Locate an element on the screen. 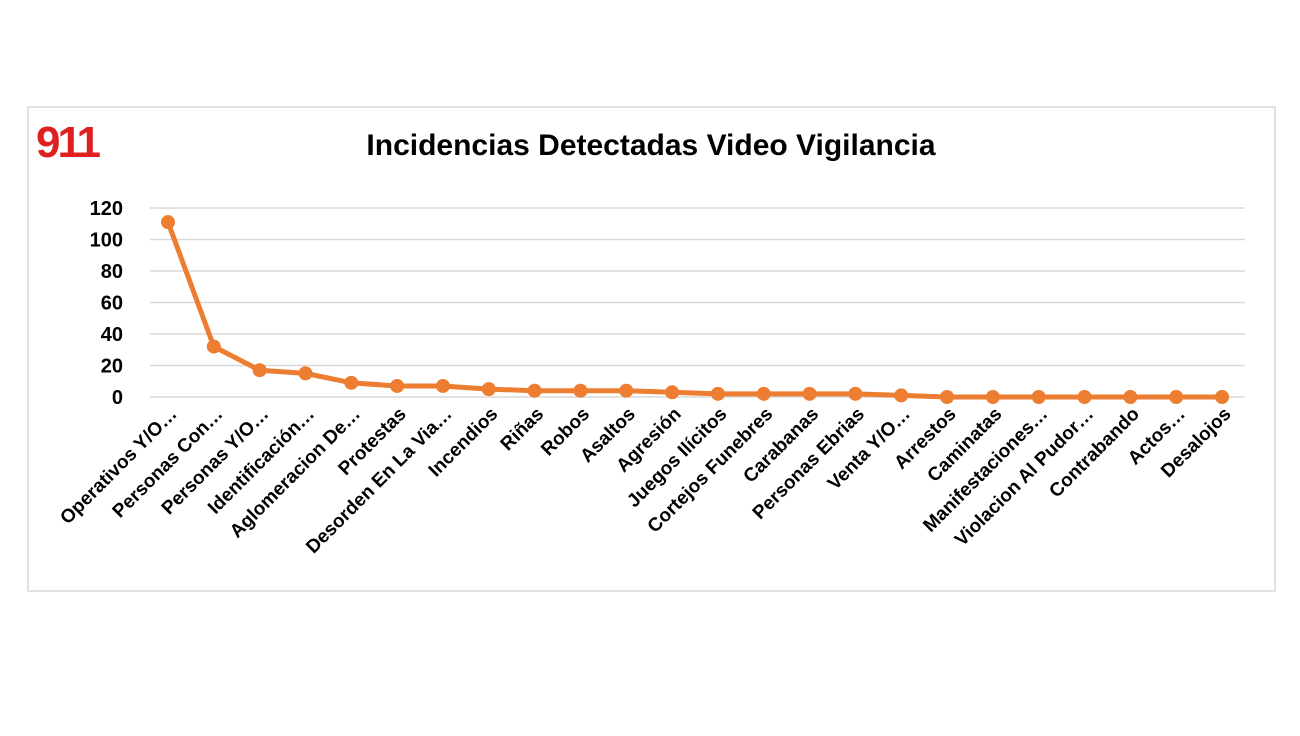 This screenshot has height=736, width=1300. chart-title: Incidencias Detectadas Video Vigilancia is located at coordinates (650, 145).